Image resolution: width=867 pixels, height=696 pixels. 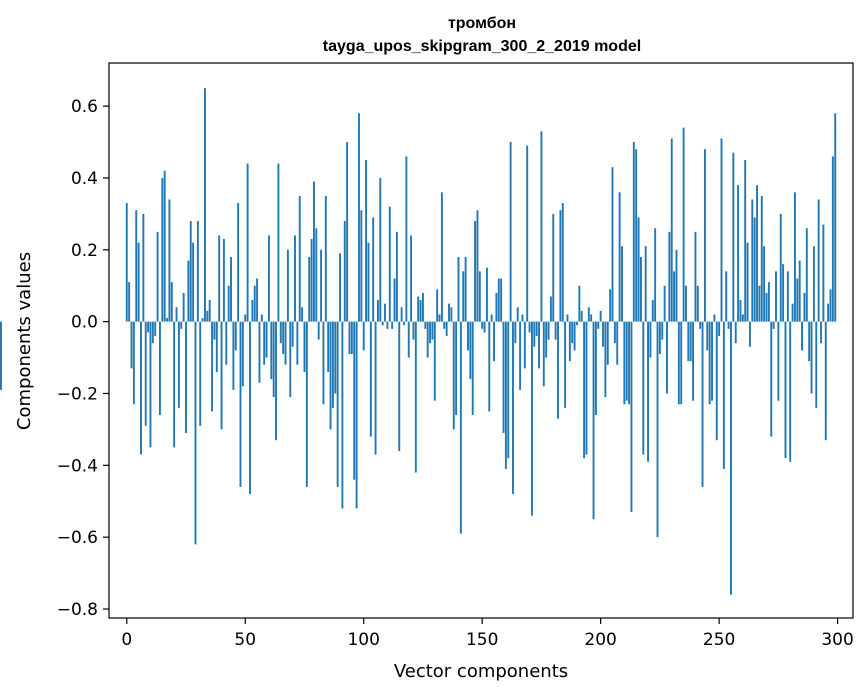 What do you see at coordinates (600, 640) in the screenshot?
I see `x-tick-label: 200` at bounding box center [600, 640].